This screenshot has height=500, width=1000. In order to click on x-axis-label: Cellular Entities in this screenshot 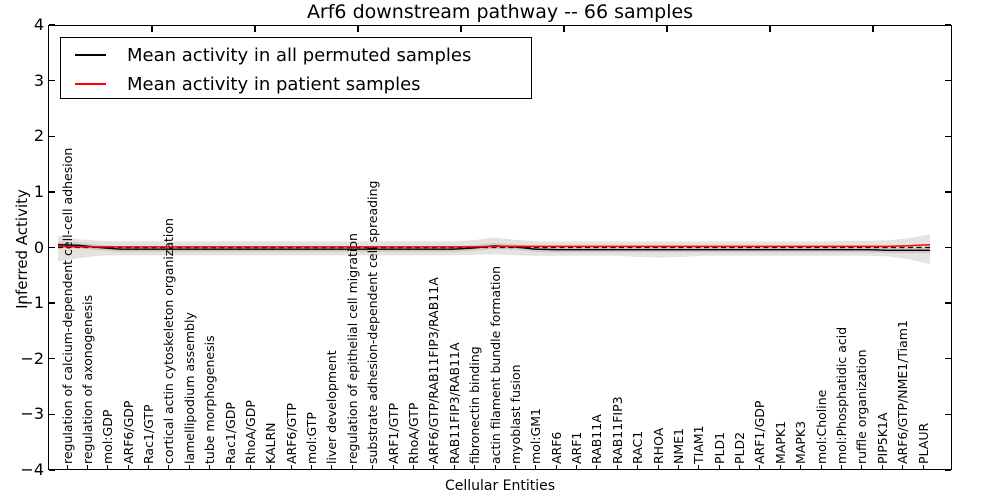, I will do `click(500, 486)`.